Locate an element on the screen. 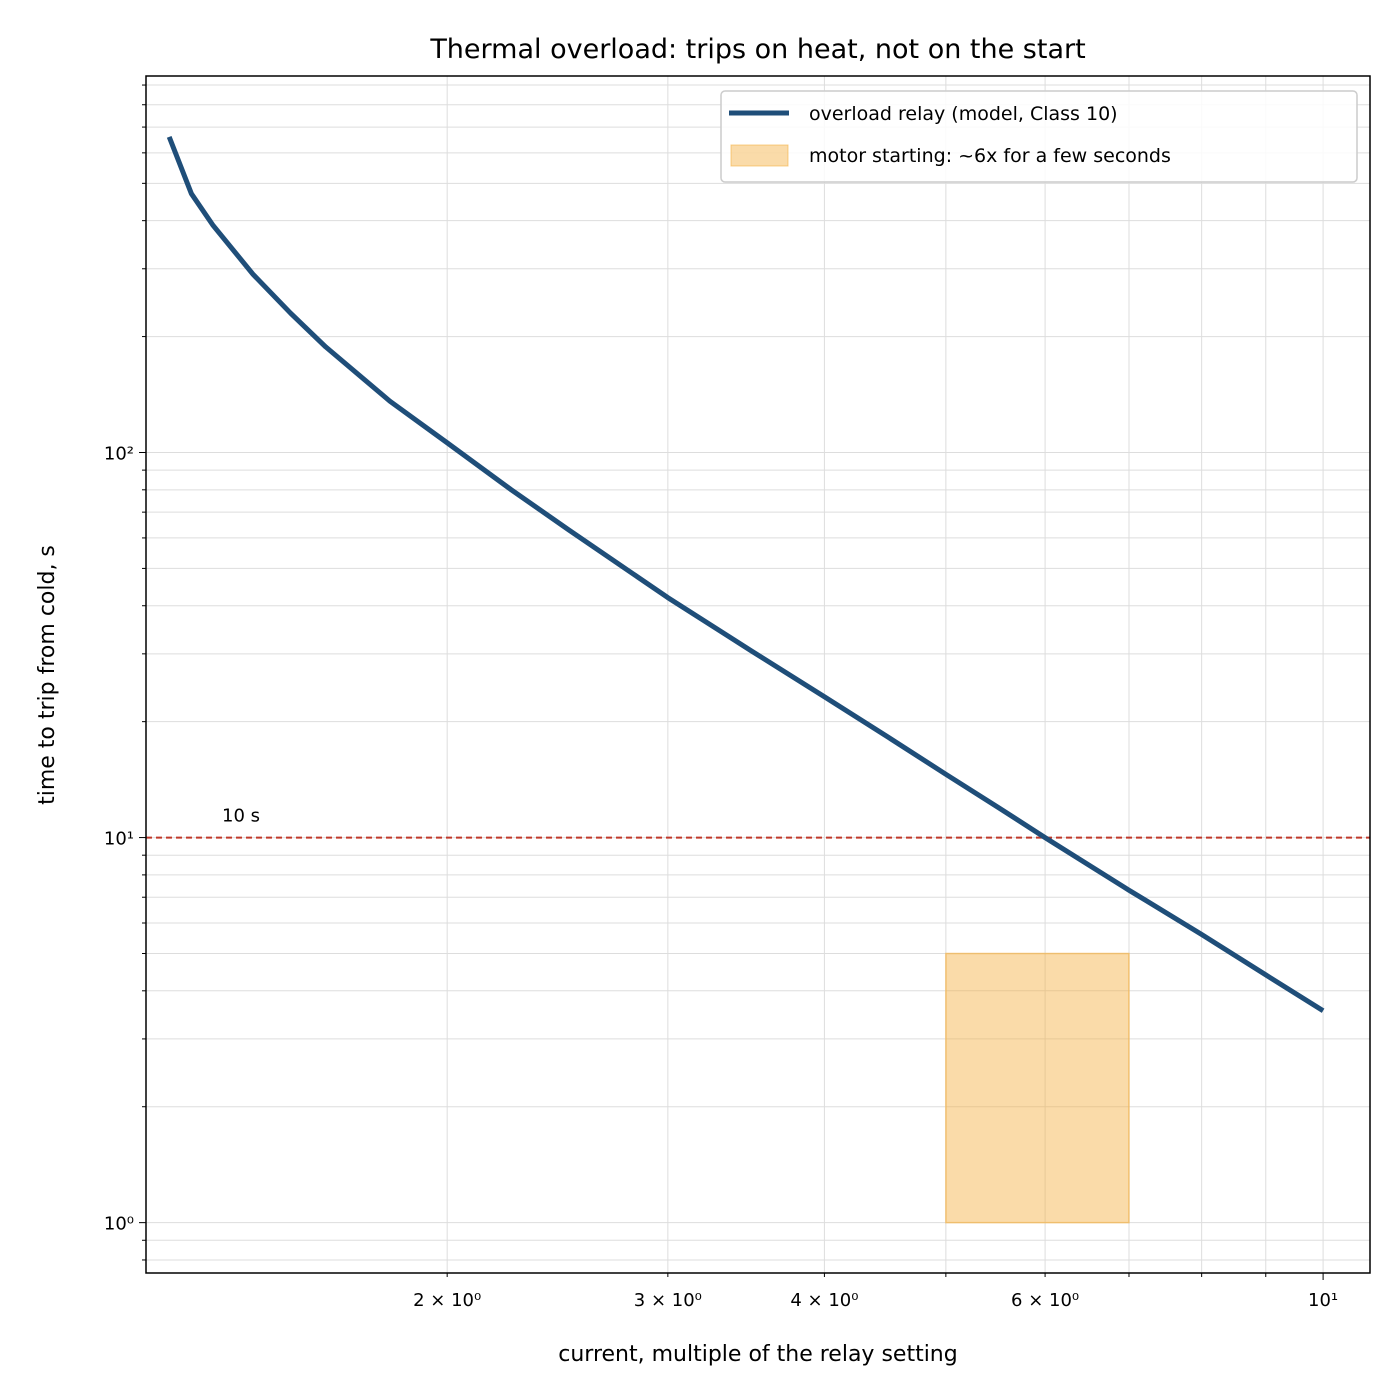 The height and width of the screenshot is (1400, 1400). y-tick-label: 10⁰ is located at coordinates (119, 1224).